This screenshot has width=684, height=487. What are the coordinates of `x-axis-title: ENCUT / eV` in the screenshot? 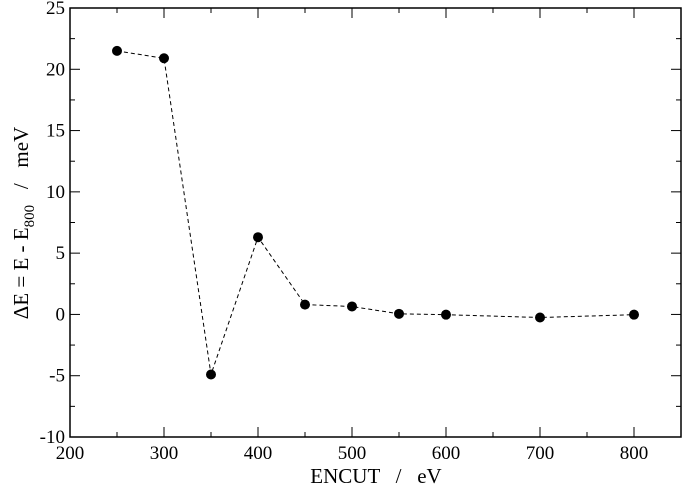 It's located at (375, 475).